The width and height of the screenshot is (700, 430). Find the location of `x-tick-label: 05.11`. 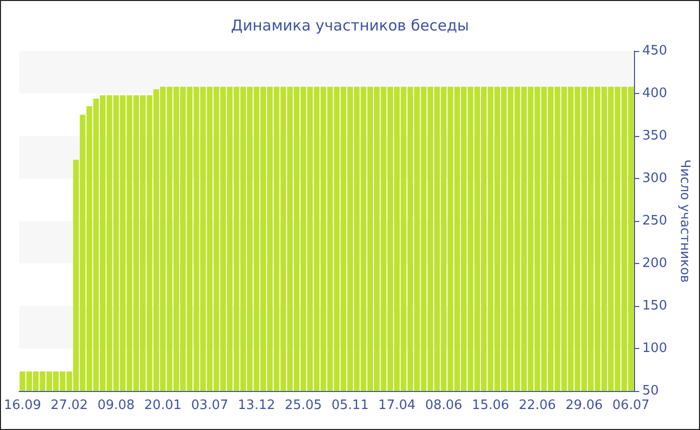

x-tick-label: 05.11 is located at coordinates (350, 405).